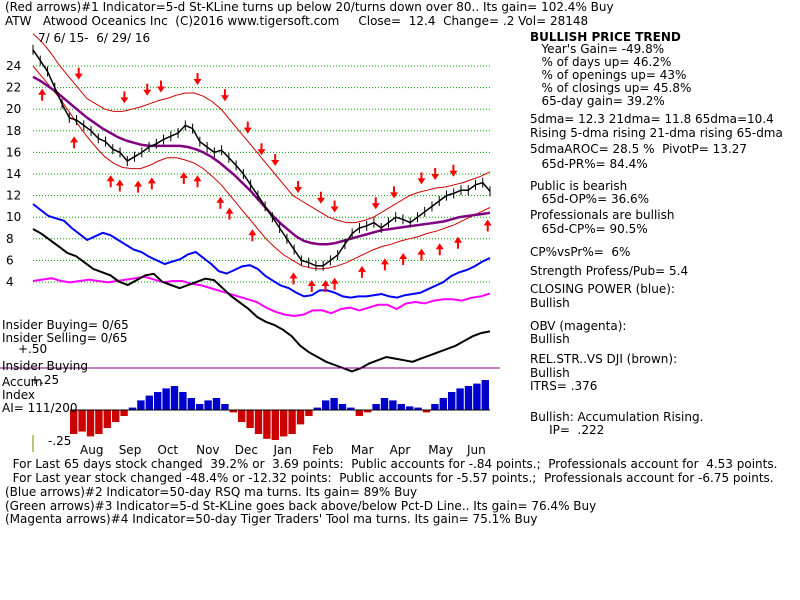 Image resolution: width=800 pixels, height=600 pixels. I want to click on y-tick-label: 4, so click(10, 282).